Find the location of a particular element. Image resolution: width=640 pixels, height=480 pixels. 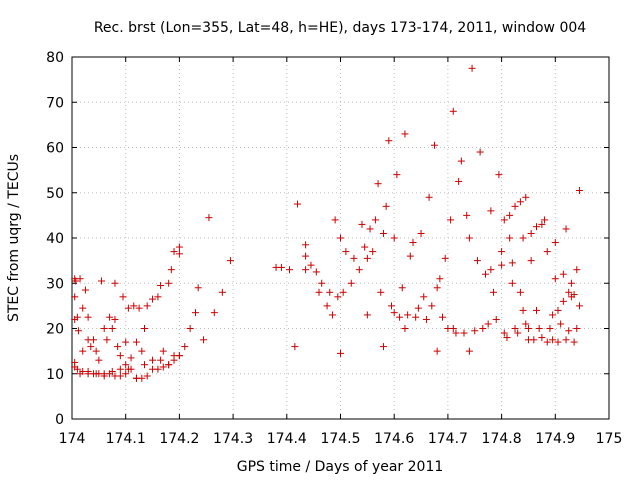

x-tick-label: 174.2 is located at coordinates (179, 439).